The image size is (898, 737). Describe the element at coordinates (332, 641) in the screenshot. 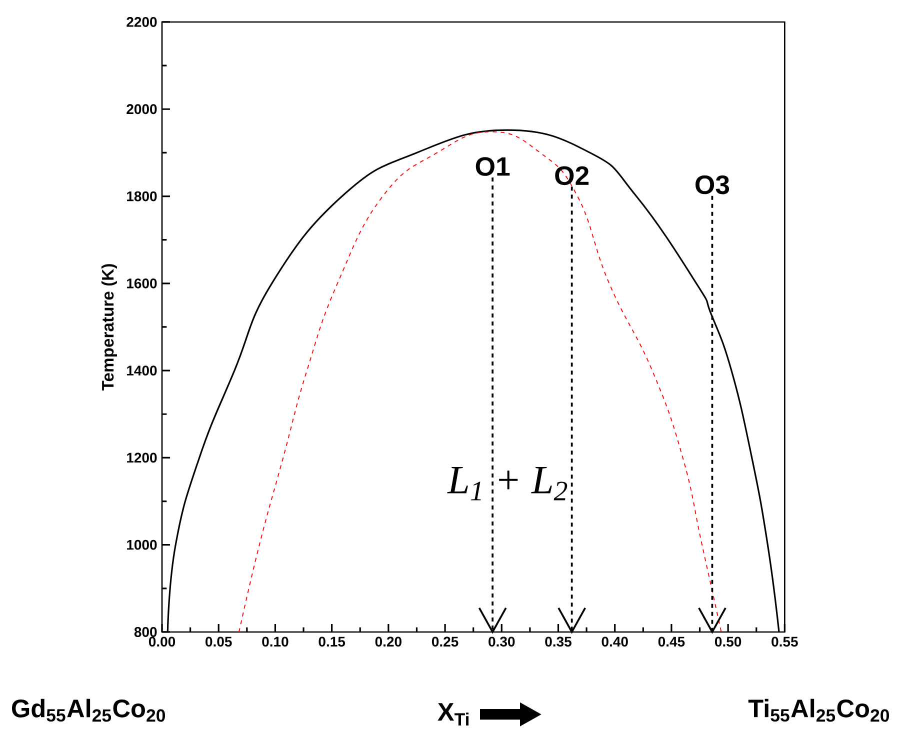

I see `x-tick-label: 0.15` at that location.